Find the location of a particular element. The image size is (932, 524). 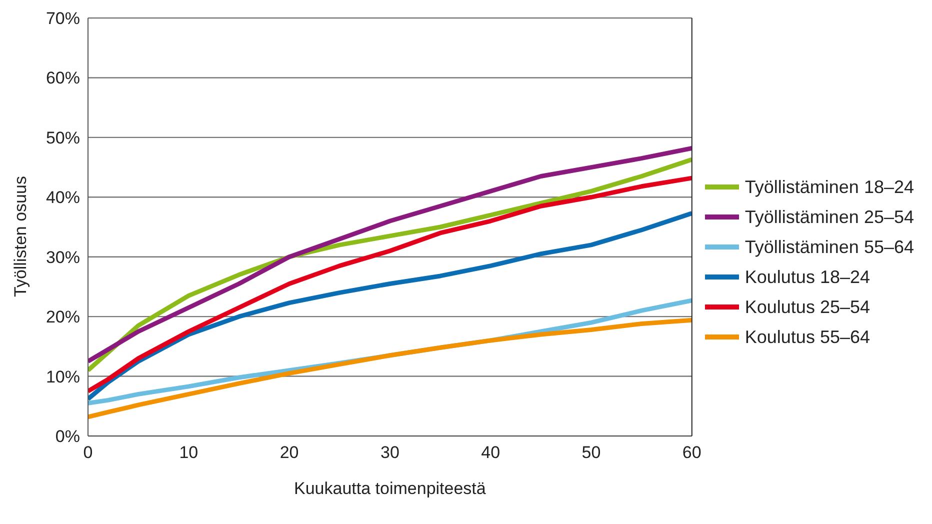

y-tick-label: 60% is located at coordinates (63, 78).